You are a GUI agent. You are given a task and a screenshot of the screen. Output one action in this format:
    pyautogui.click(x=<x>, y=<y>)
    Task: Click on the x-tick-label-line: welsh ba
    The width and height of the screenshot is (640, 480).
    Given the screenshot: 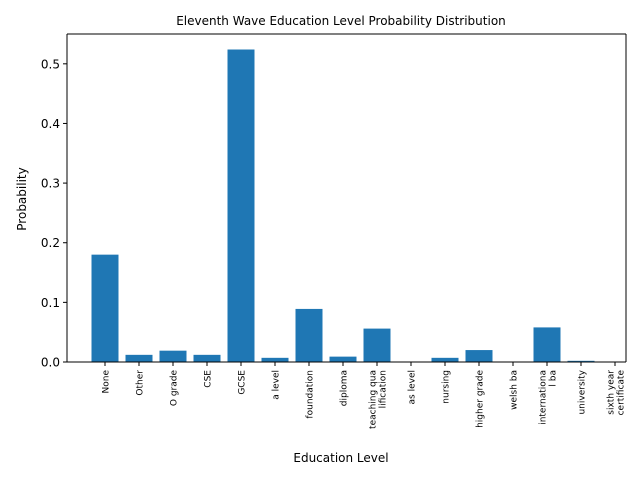 What is the action you would take?
    pyautogui.click(x=515, y=390)
    